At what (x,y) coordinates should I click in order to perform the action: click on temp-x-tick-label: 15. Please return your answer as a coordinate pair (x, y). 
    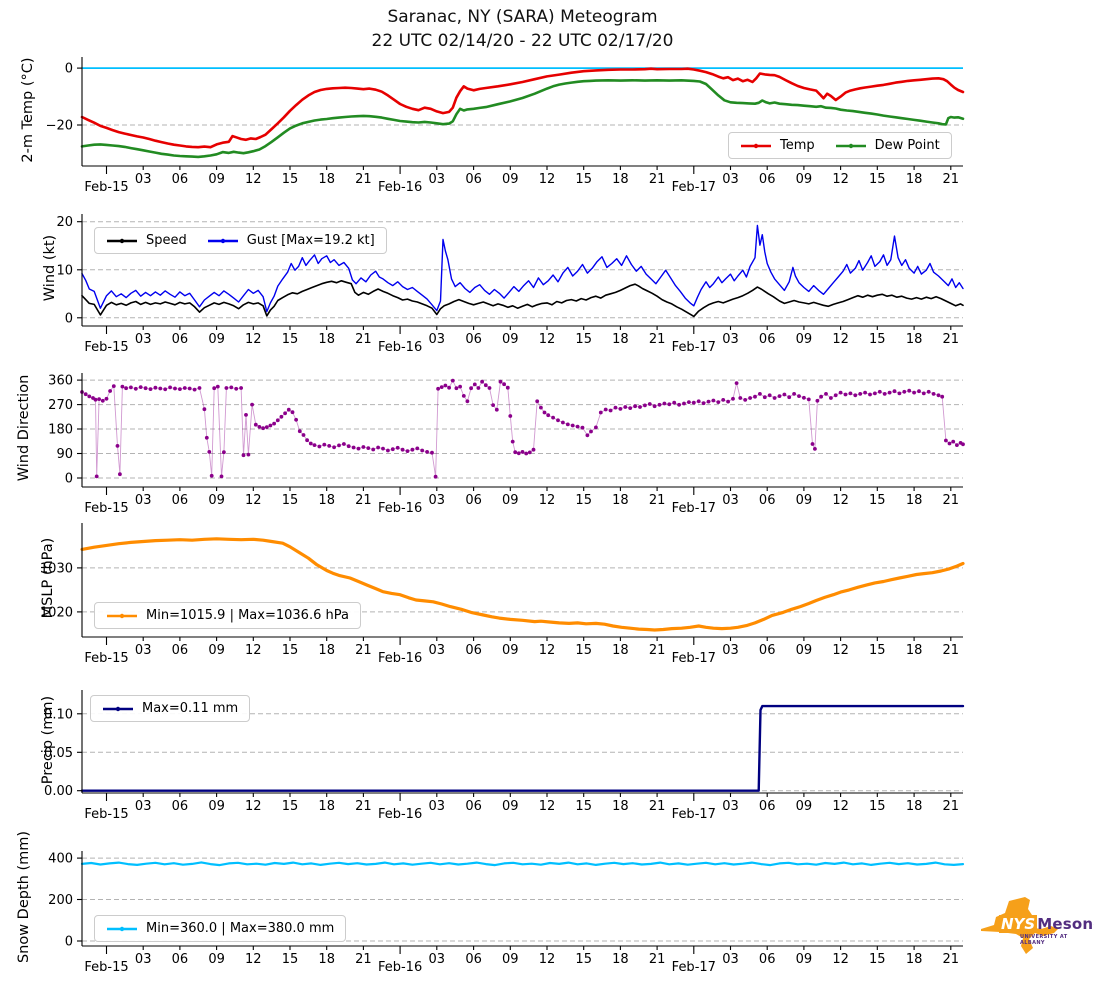
    Looking at the image, I should click on (583, 179).